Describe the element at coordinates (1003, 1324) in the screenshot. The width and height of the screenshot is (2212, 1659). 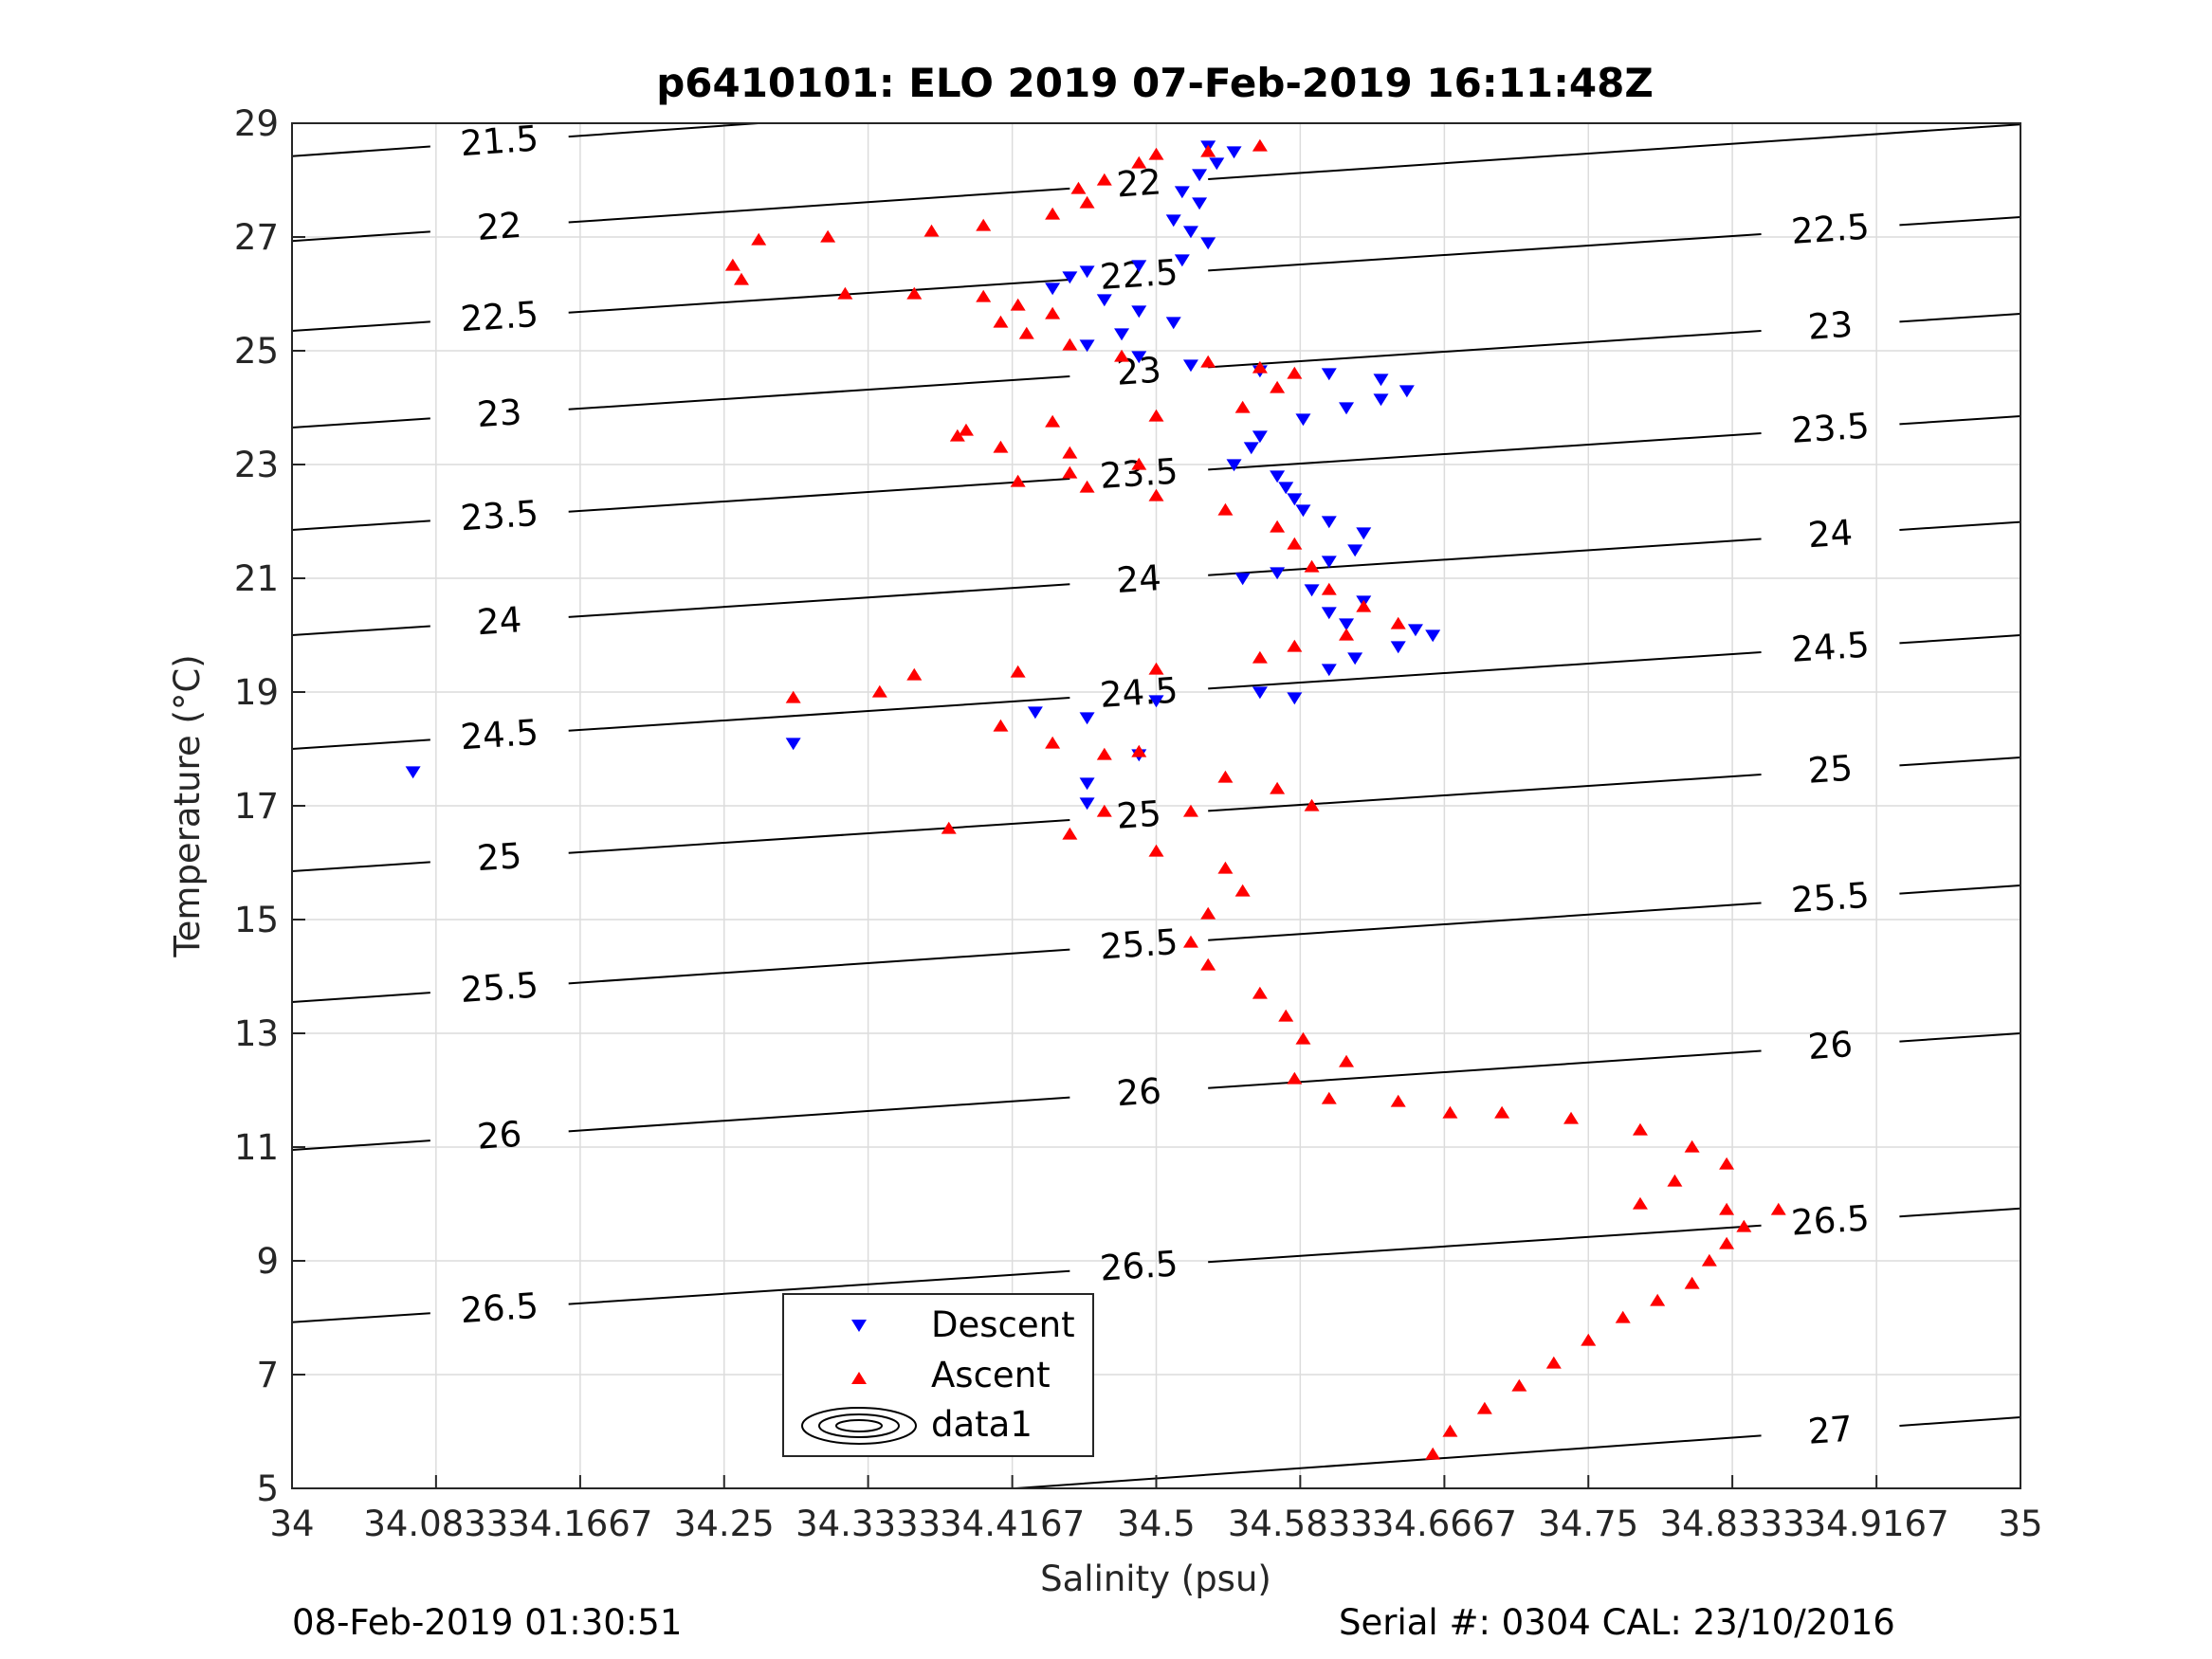
I see `legend-descent-label: Descent` at that location.